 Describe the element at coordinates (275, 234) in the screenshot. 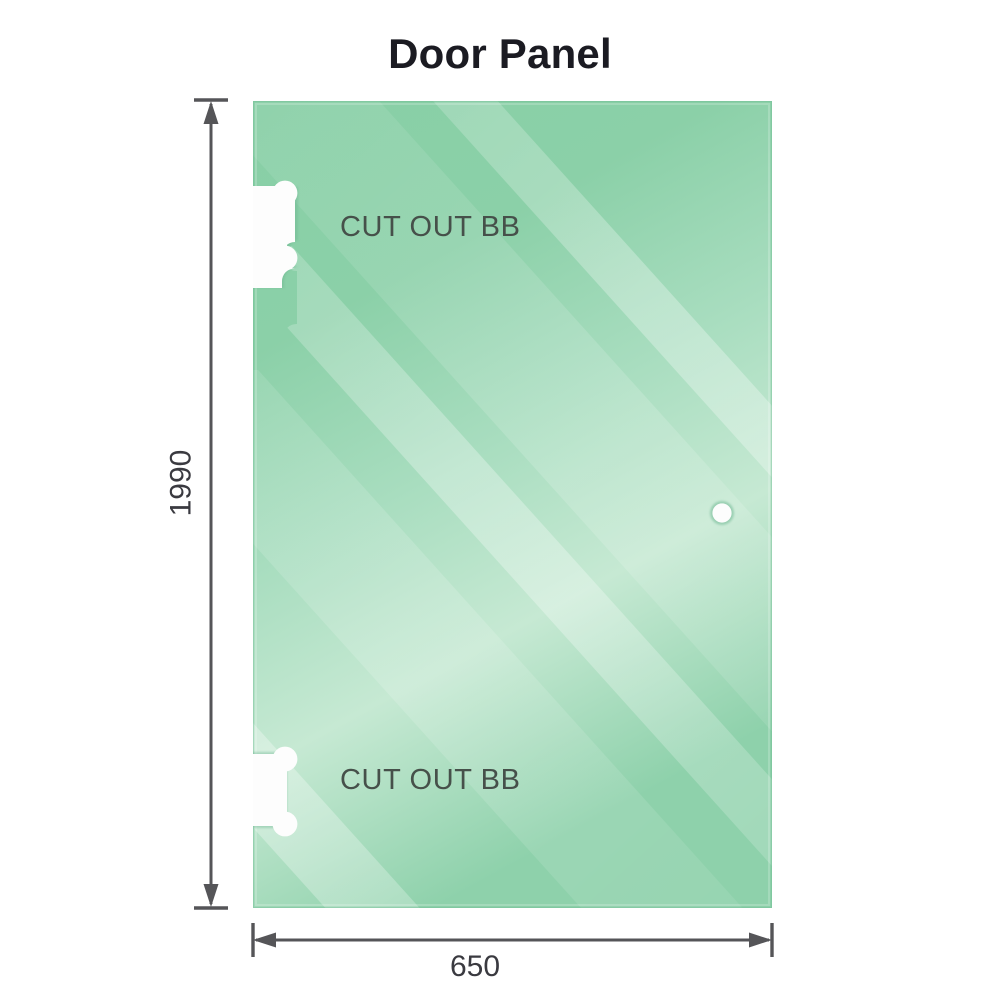

I see `hinge-cutout-upper-shape` at that location.